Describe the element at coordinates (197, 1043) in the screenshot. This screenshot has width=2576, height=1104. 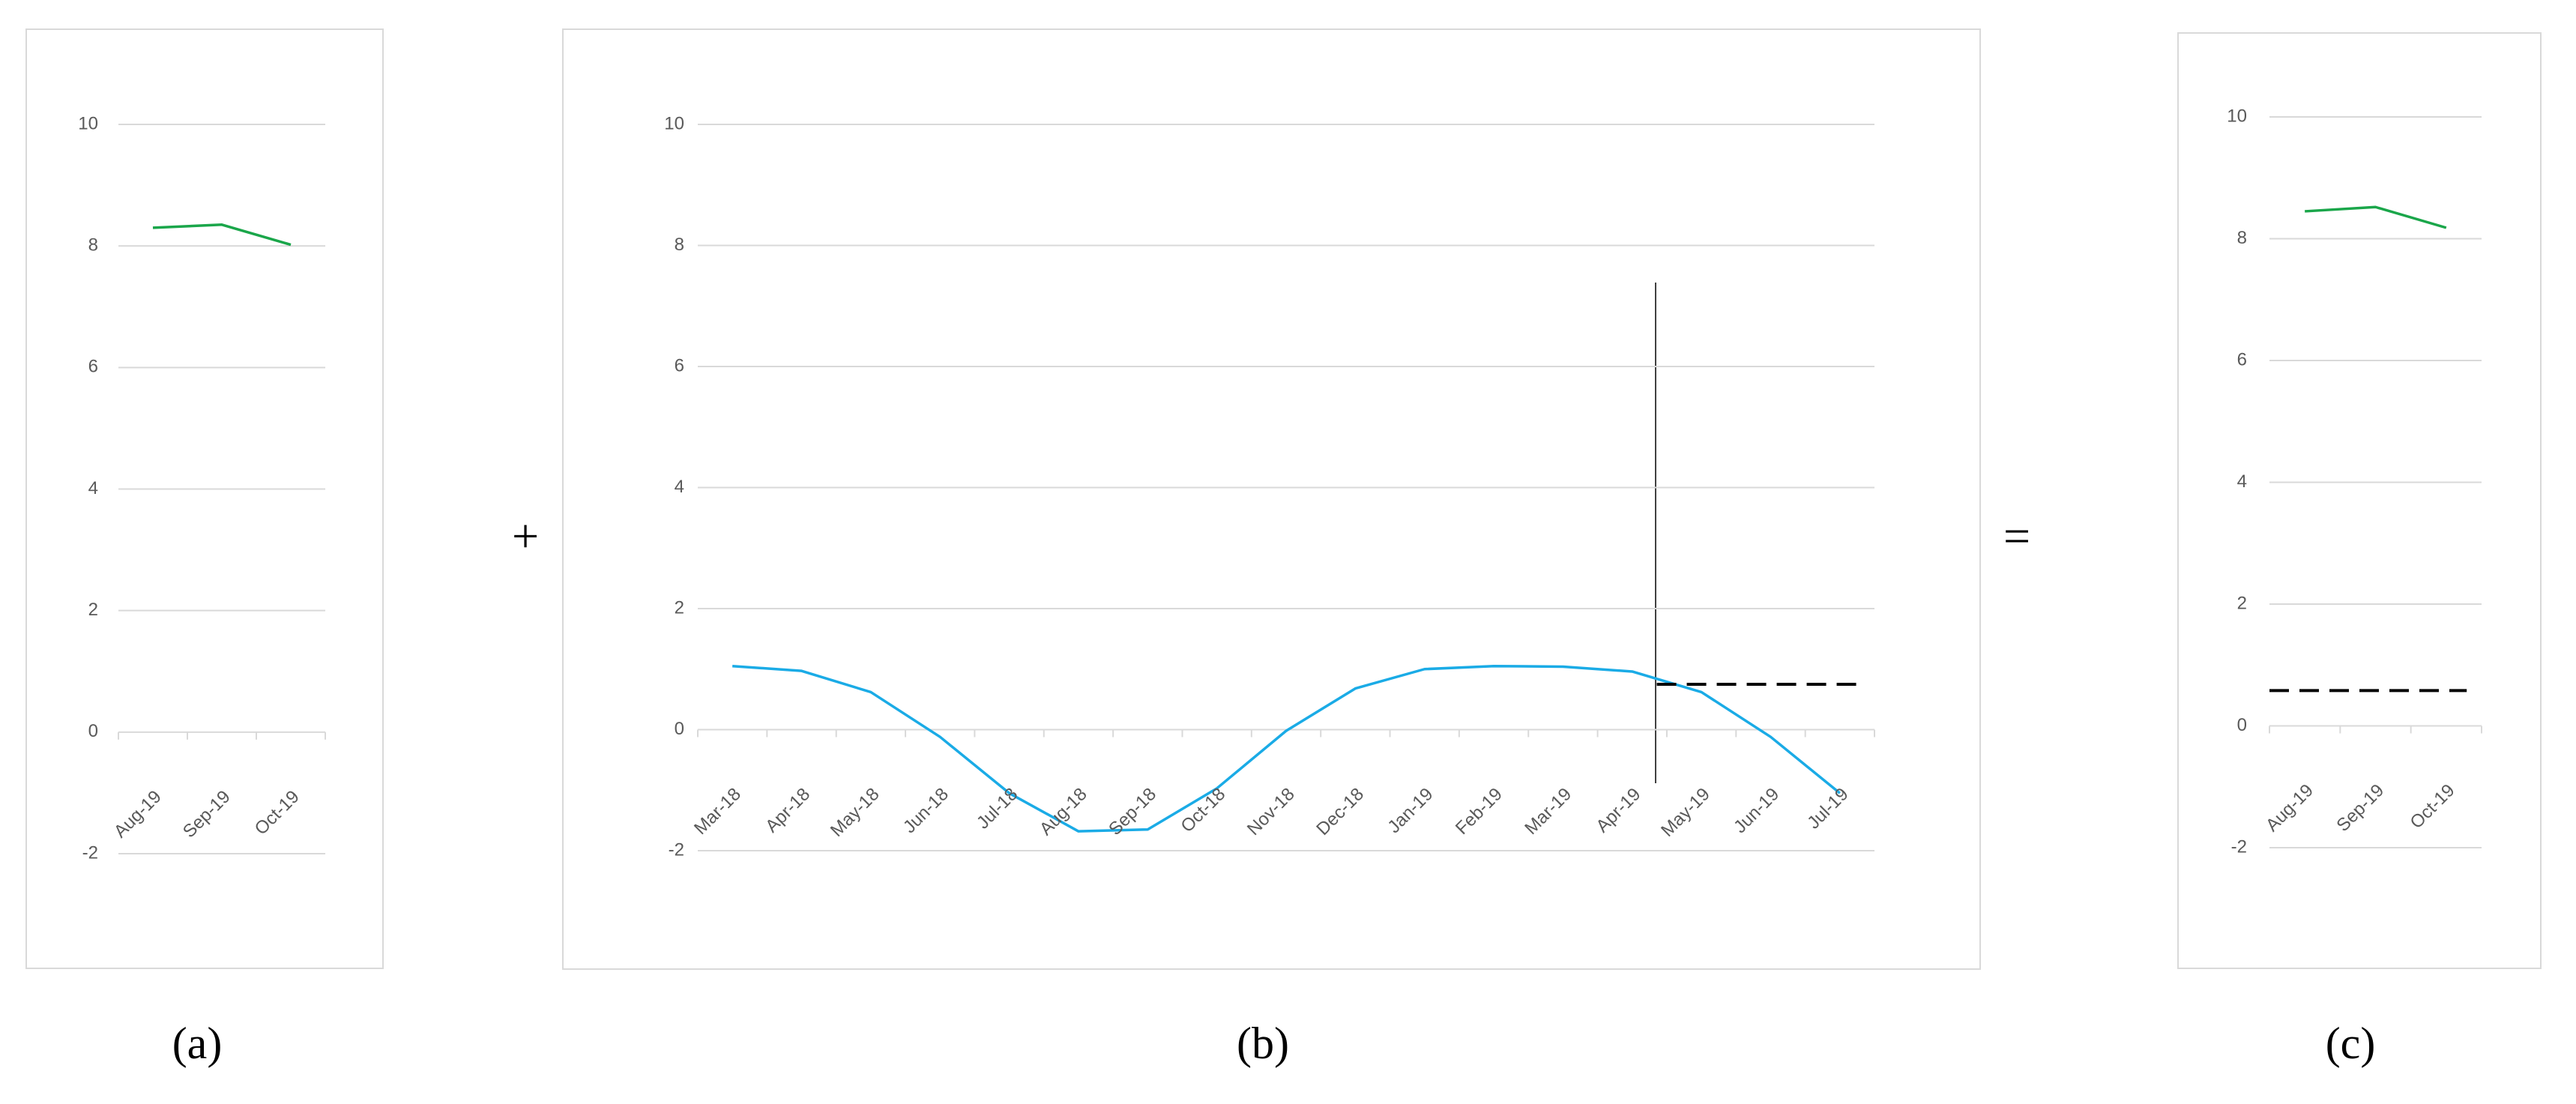
I see `caption: (a)` at that location.